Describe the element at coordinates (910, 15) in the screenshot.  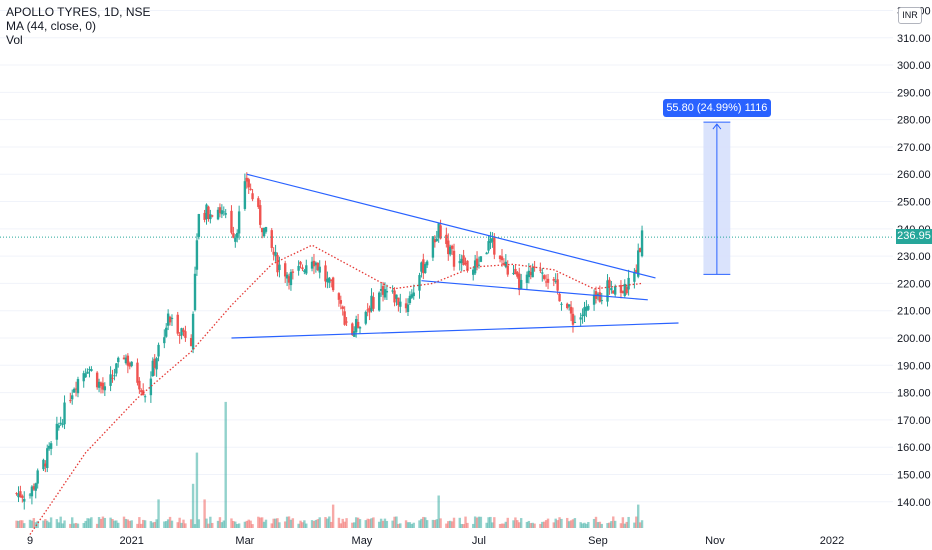
I see `currency-badge: INR` at that location.